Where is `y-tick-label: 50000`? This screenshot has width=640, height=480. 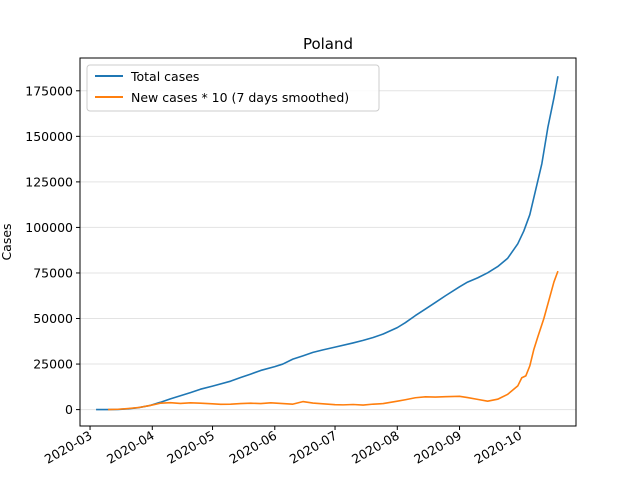
y-tick-label: 50000 is located at coordinates (53, 318).